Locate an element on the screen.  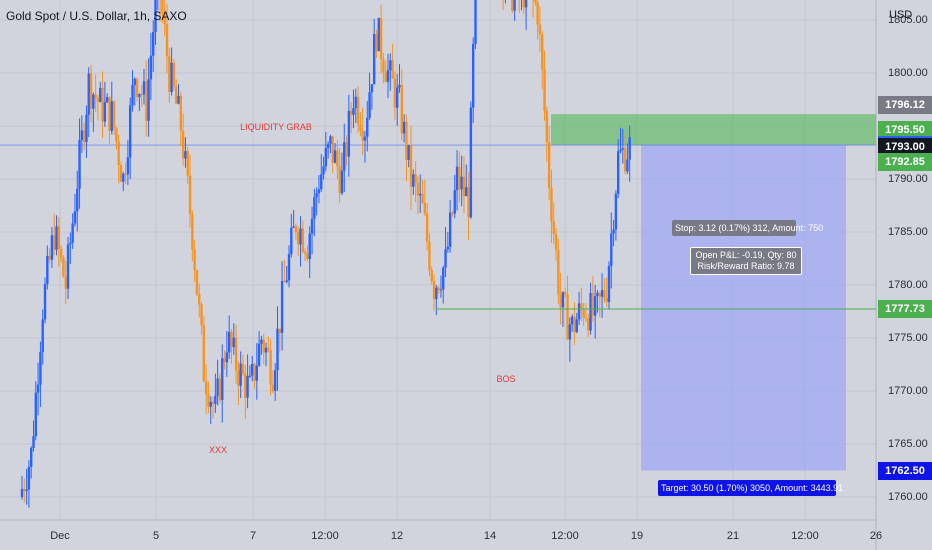
price-tag: 1796.12 is located at coordinates (905, 105).